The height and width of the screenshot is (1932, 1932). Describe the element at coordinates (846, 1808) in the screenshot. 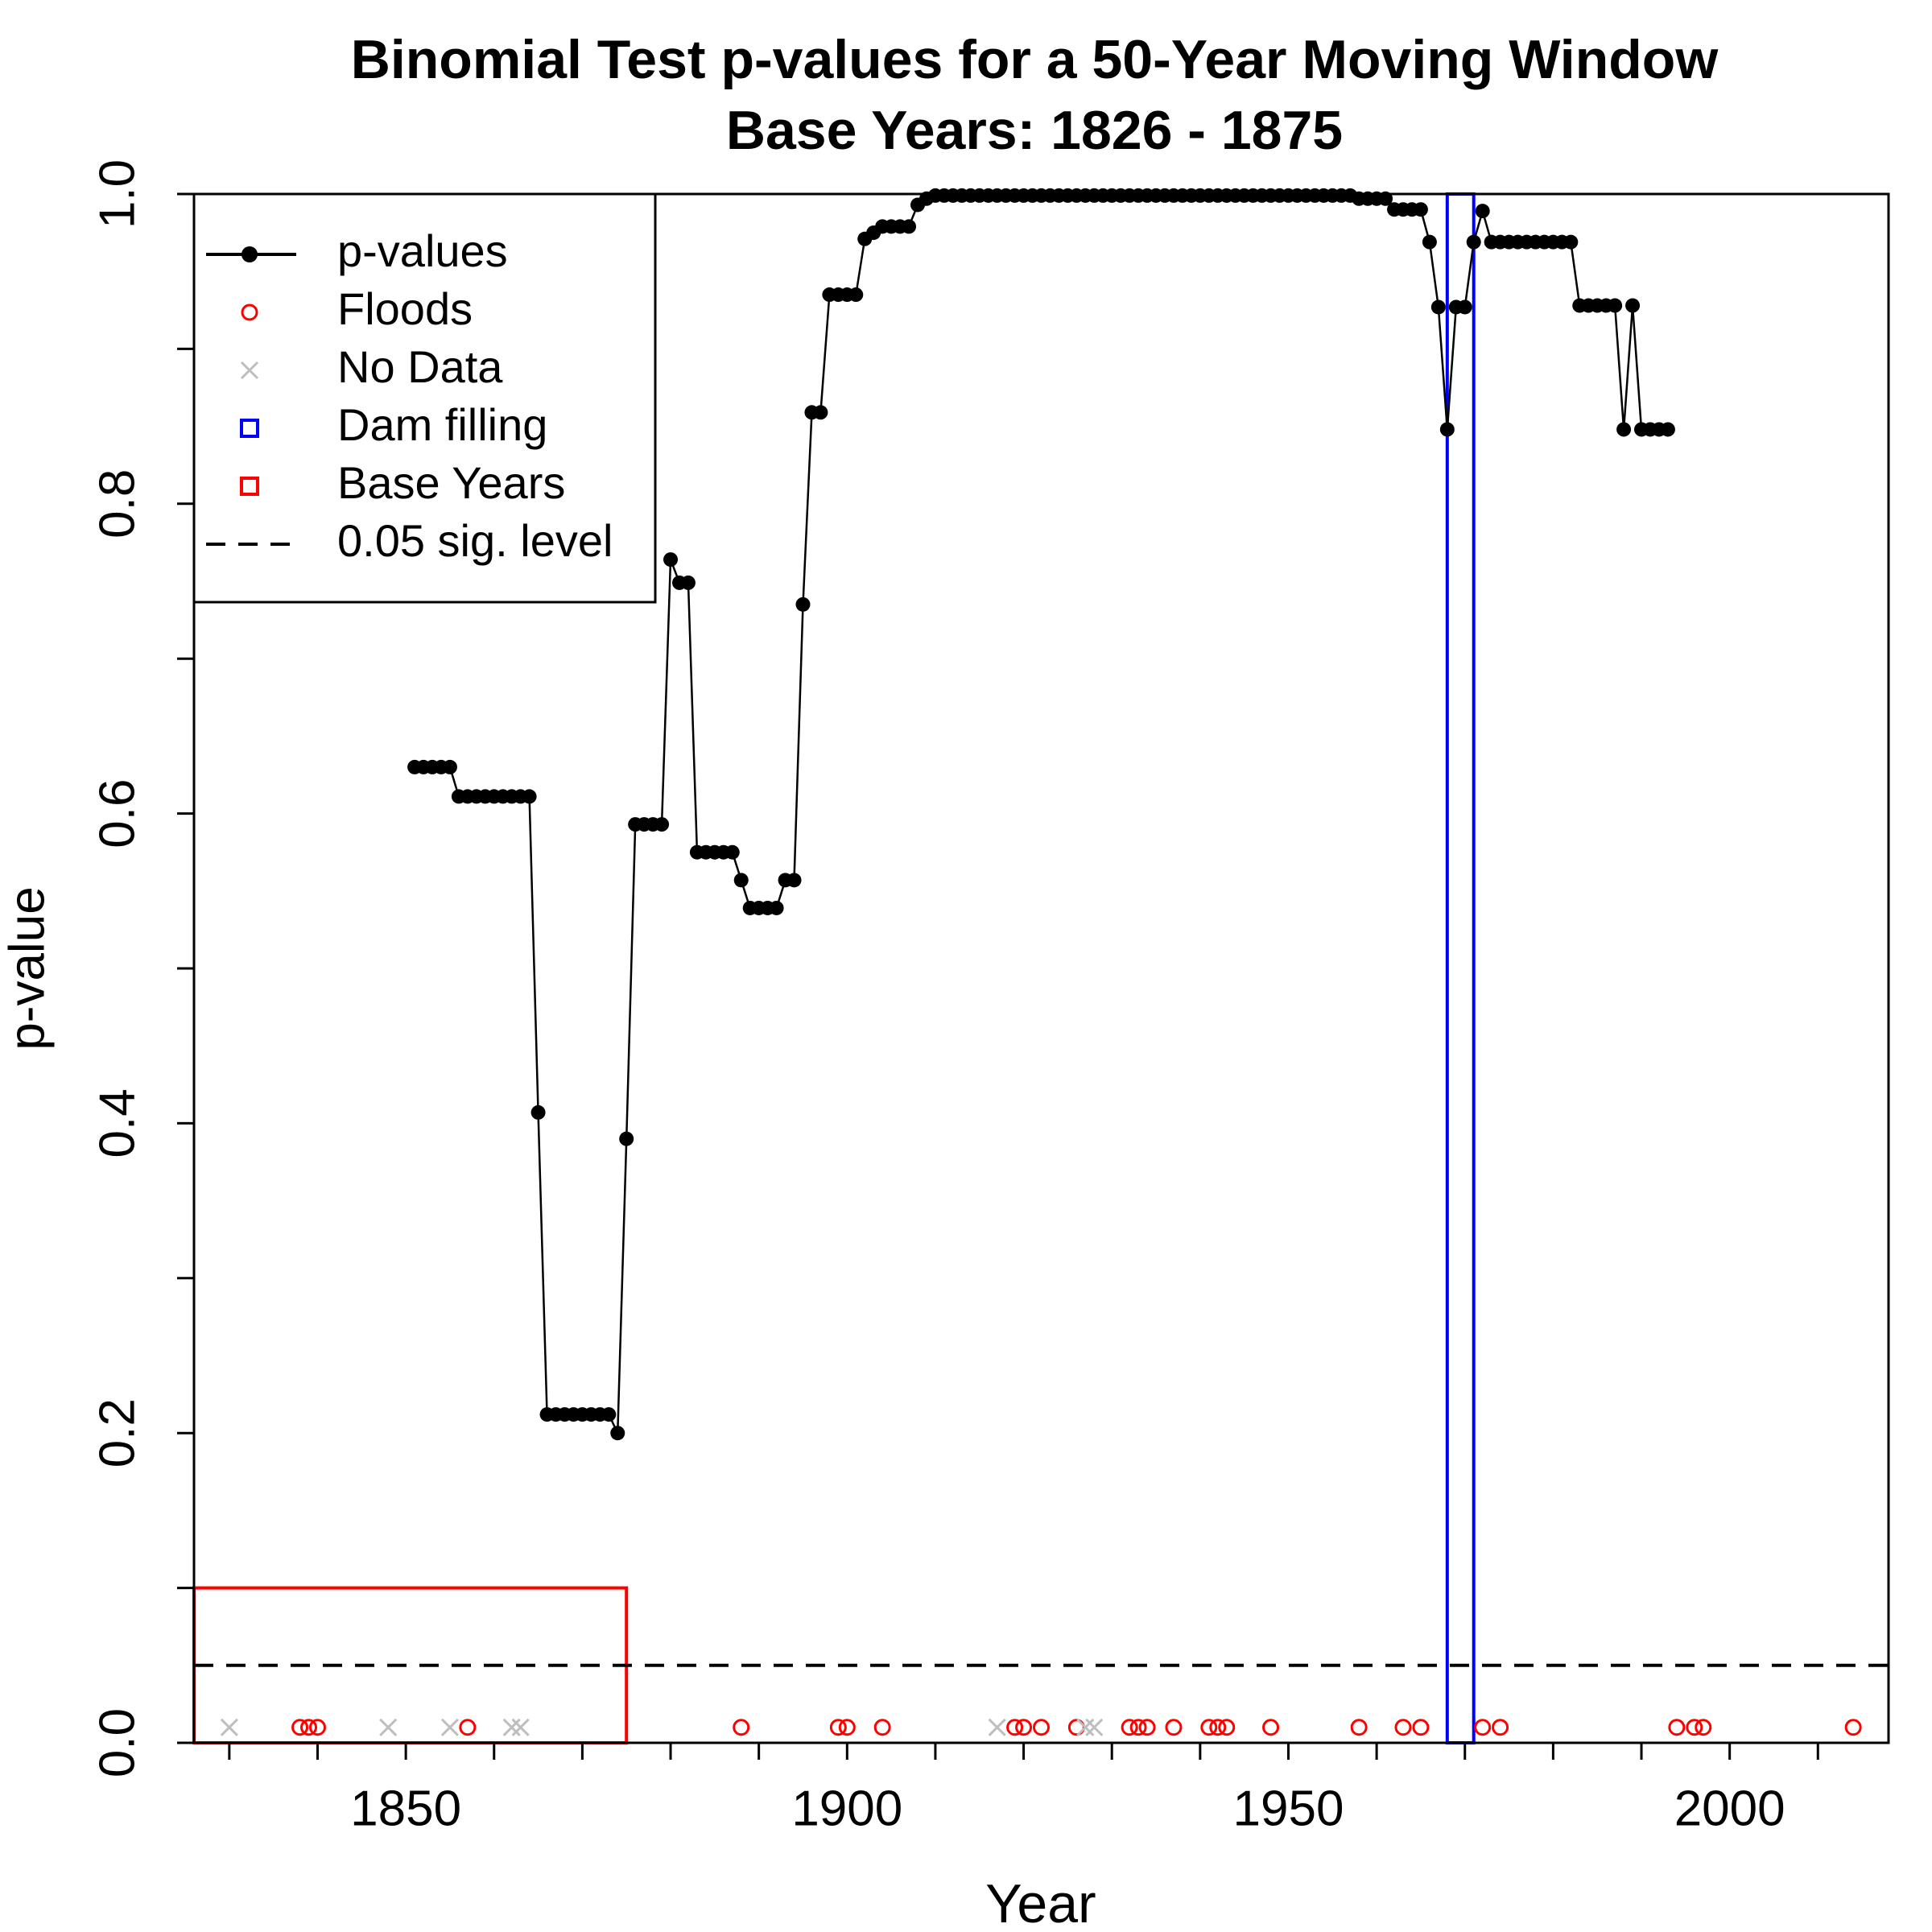

I see `x-tick-label: 1900` at that location.